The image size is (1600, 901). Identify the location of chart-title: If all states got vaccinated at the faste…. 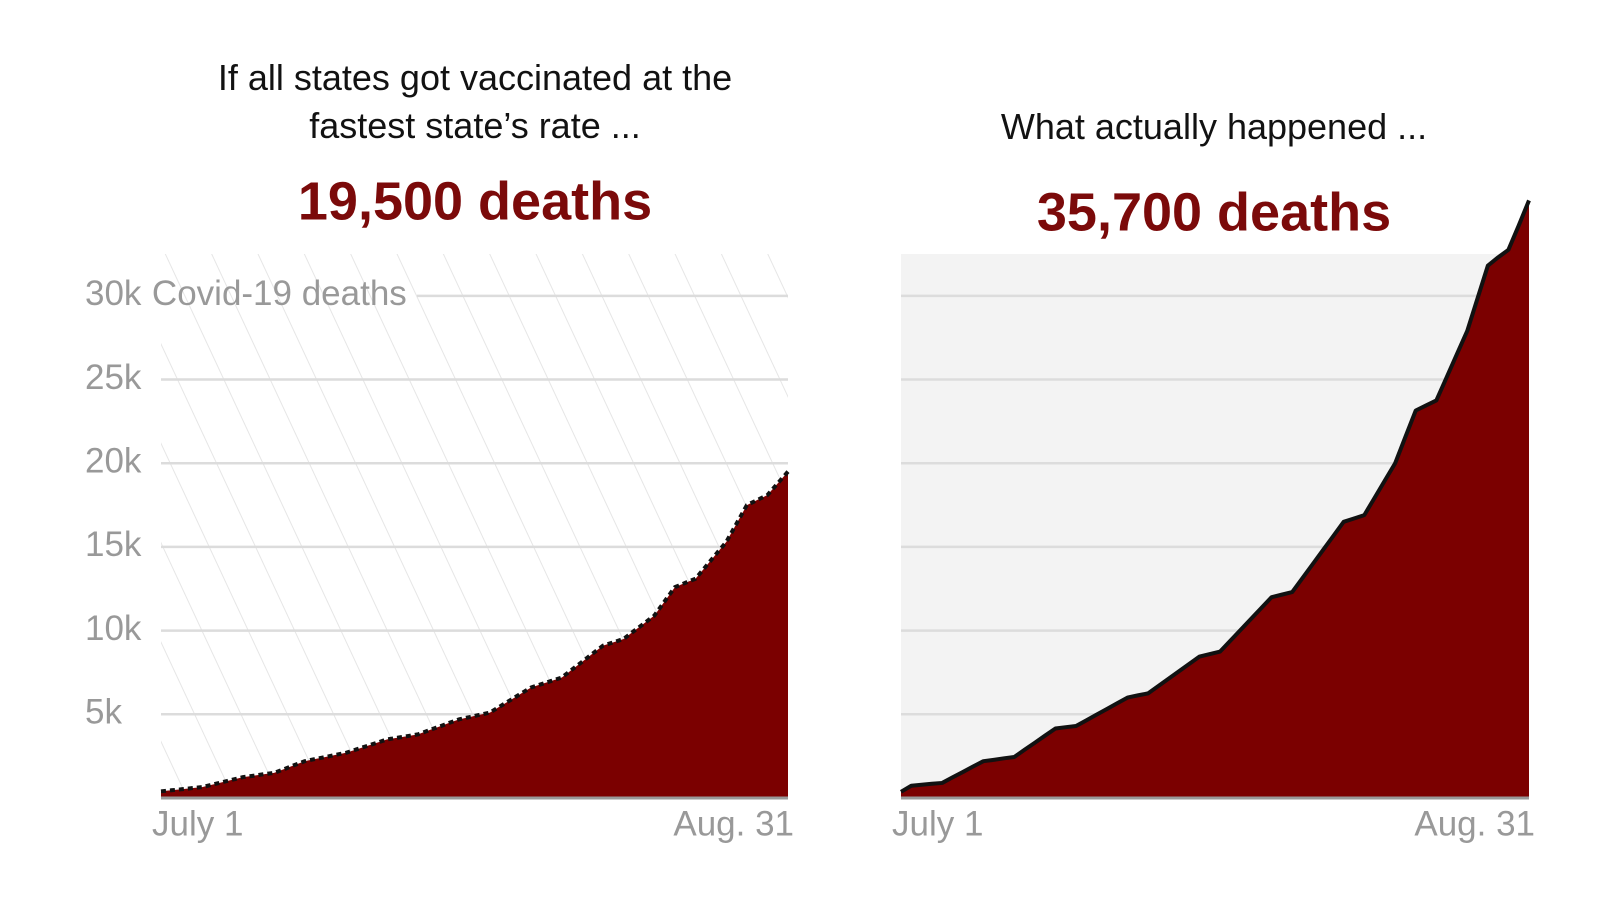
(475, 101).